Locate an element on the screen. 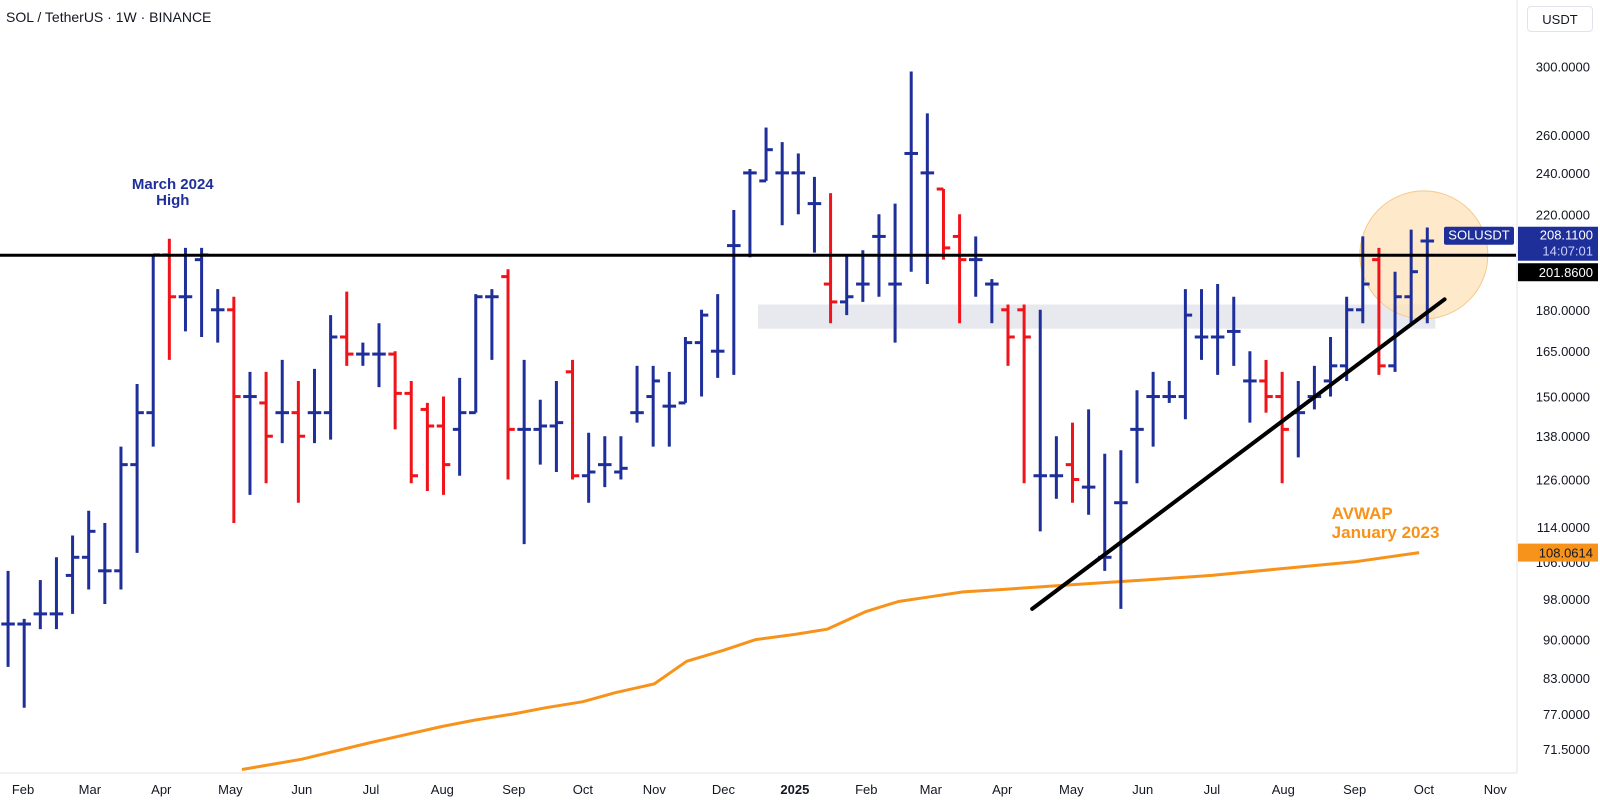  y-tick-label: 98.0000 is located at coordinates (1566, 599).